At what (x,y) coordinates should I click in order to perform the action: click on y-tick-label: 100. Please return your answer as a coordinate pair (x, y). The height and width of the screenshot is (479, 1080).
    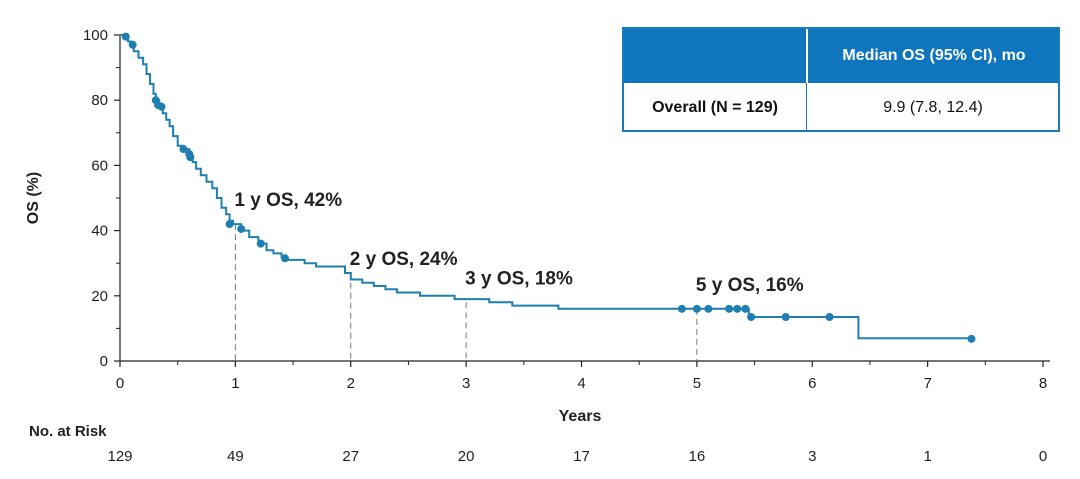
    Looking at the image, I should click on (95, 35).